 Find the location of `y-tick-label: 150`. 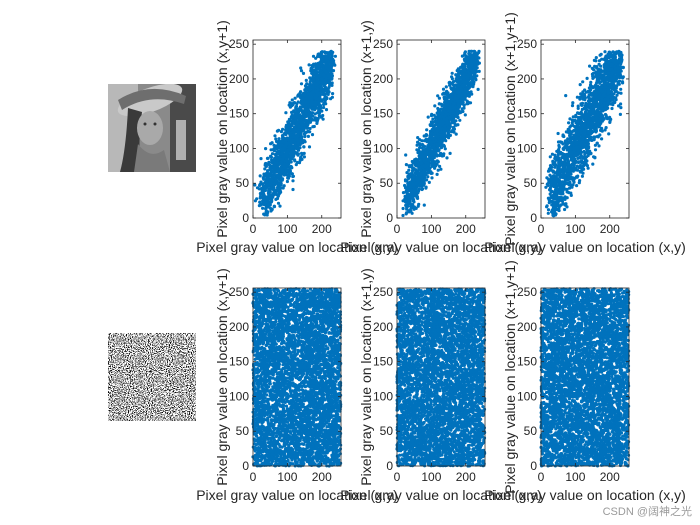

y-tick-label: 150 is located at coordinates (239, 114).